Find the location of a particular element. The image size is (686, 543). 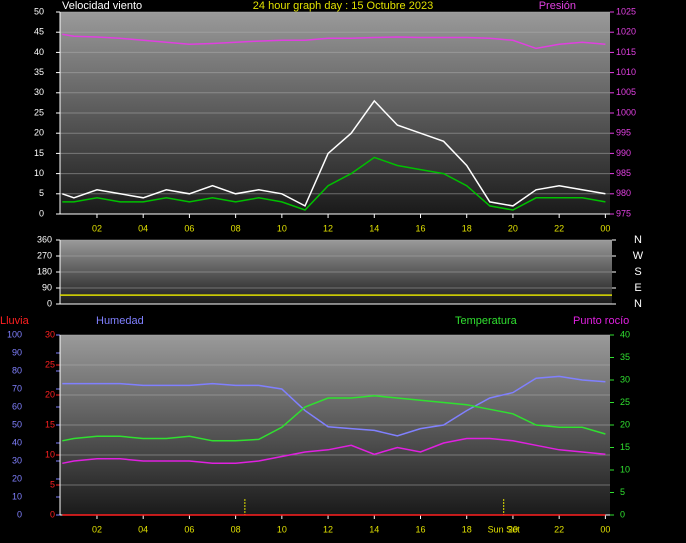

y3-tick-label: 30 is located at coordinates (17, 460).